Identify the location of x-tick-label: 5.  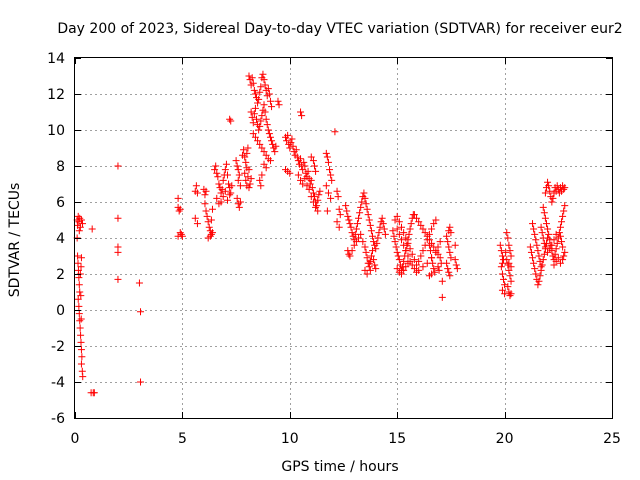
(182, 439).